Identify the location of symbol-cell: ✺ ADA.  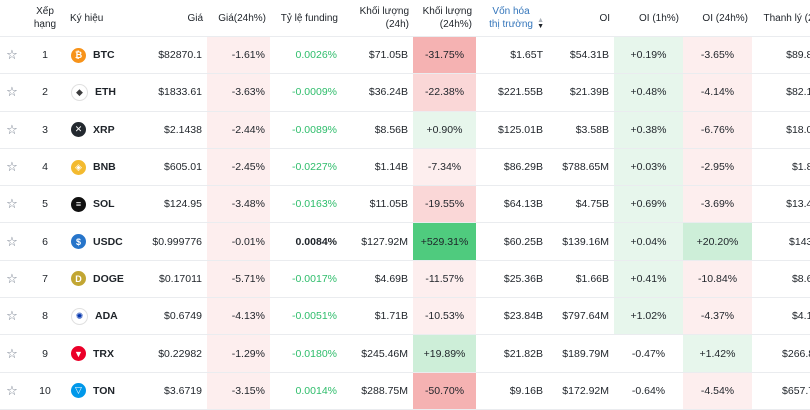
(103, 316).